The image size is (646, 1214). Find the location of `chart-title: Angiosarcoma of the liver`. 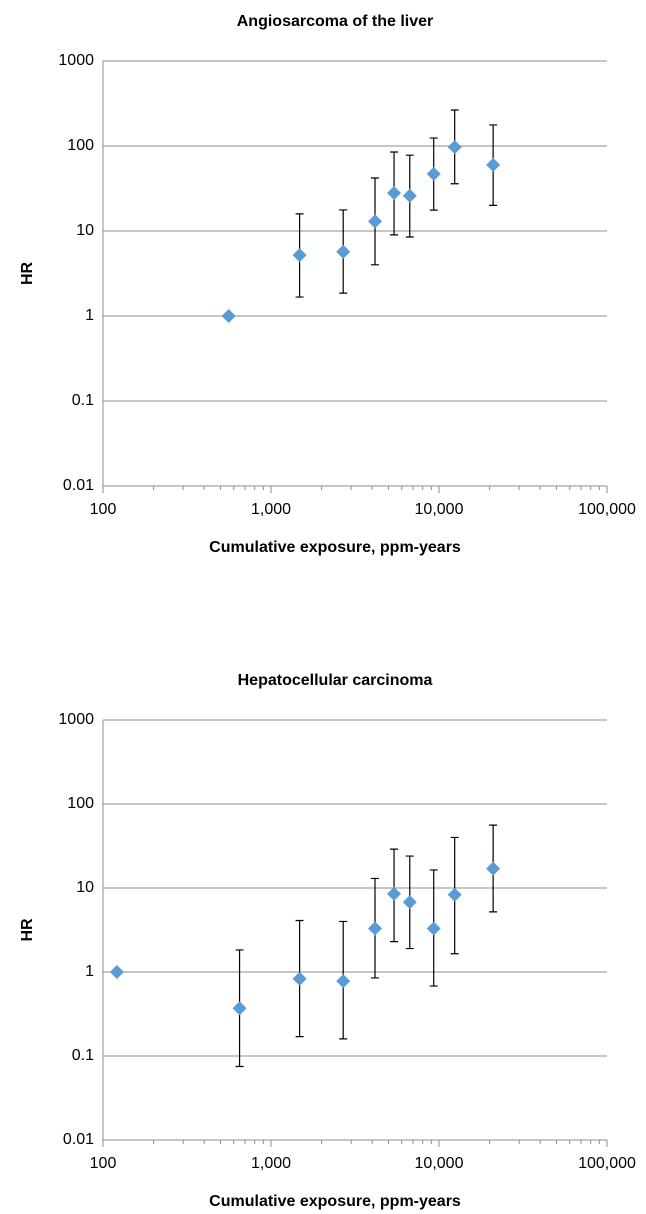

chart-title: Angiosarcoma of the liver is located at coordinates (335, 21).